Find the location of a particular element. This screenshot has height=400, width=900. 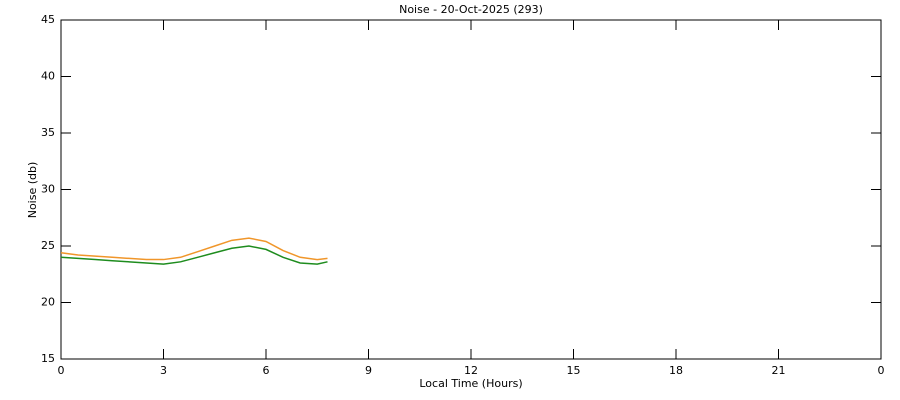

chart-title: Noise - 20-Oct-2025 (293) is located at coordinates (471, 9).